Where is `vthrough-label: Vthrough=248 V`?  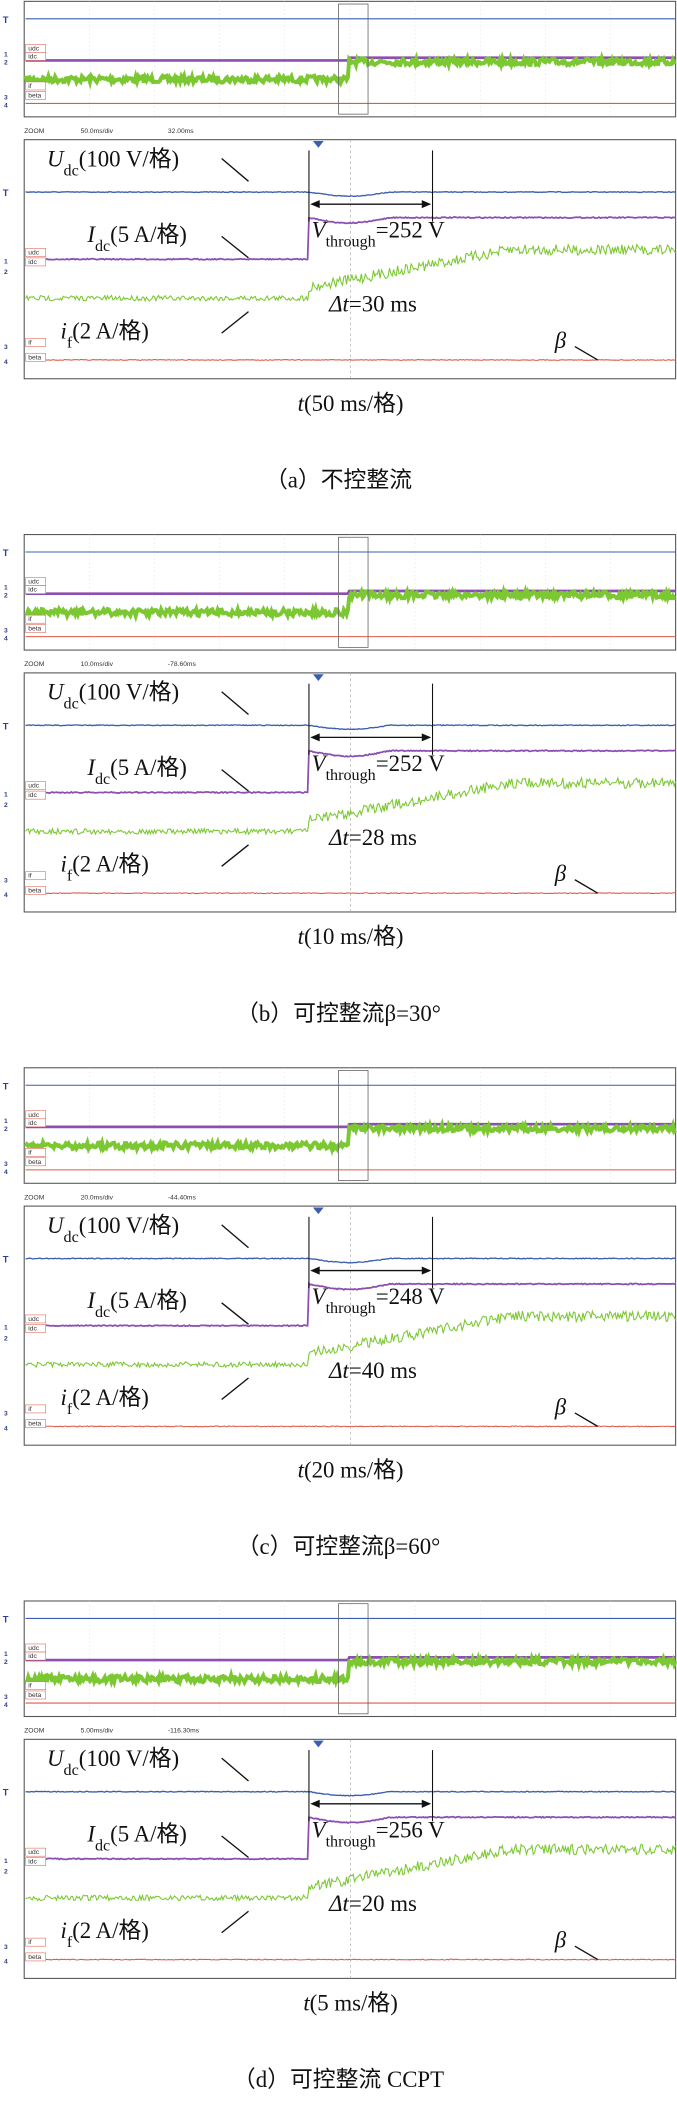 vthrough-label: Vthrough=248 V is located at coordinates (378, 1300).